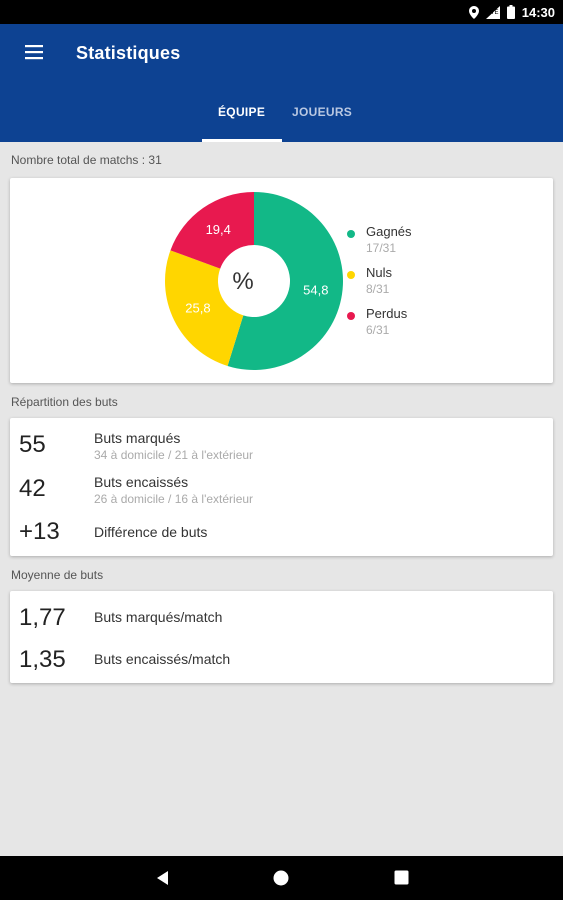 This screenshot has height=900, width=563. I want to click on avg-scored-value: 1,77, so click(42, 617).